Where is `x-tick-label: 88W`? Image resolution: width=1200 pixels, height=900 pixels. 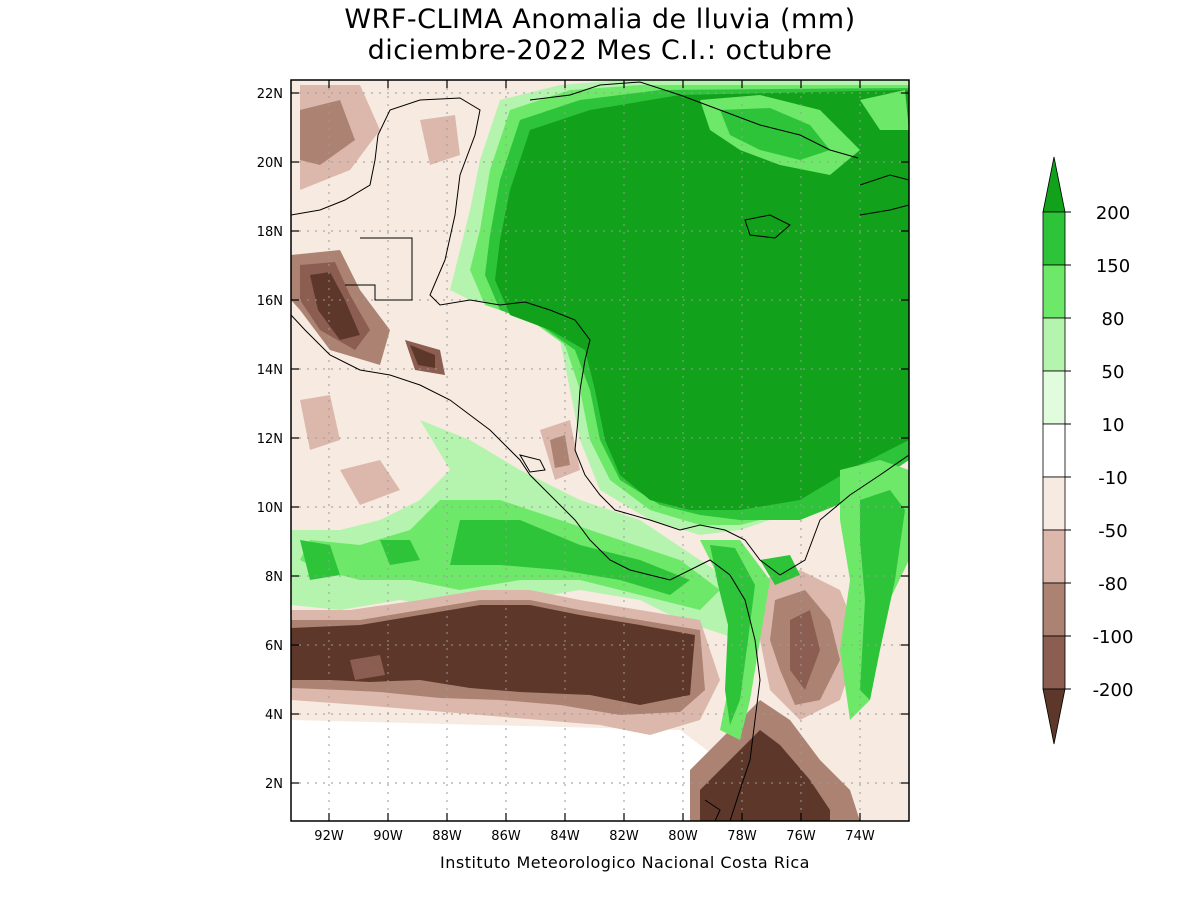
x-tick-label: 88W is located at coordinates (447, 836).